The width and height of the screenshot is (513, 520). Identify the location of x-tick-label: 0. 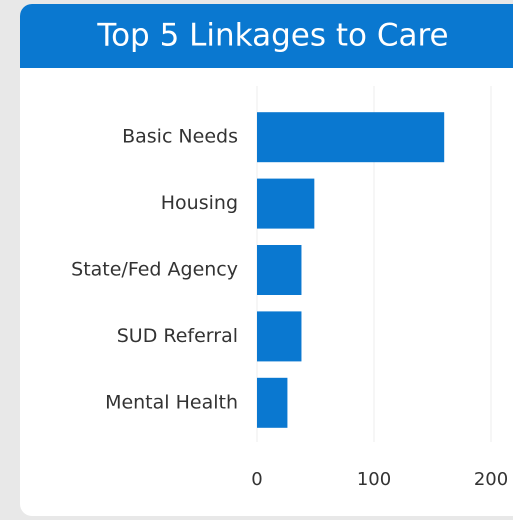
(256, 479).